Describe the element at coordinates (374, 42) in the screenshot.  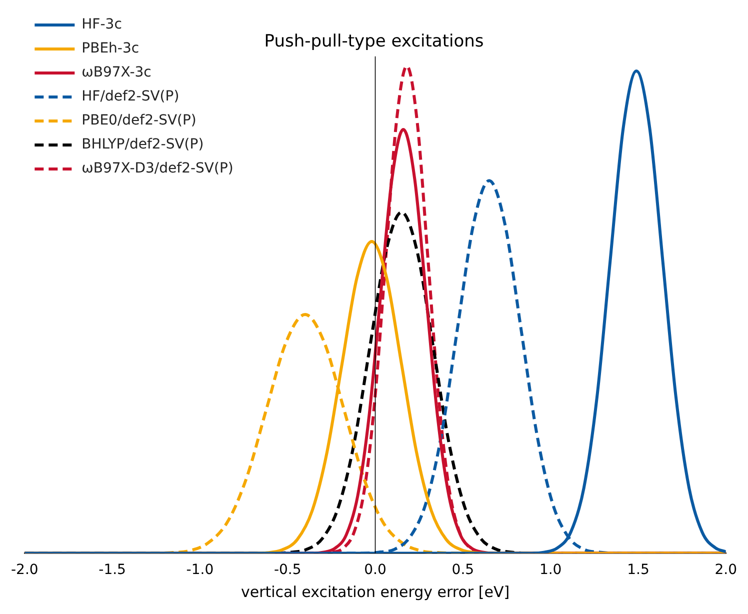
I see `chart-title: Push-pull-type excitations` at that location.